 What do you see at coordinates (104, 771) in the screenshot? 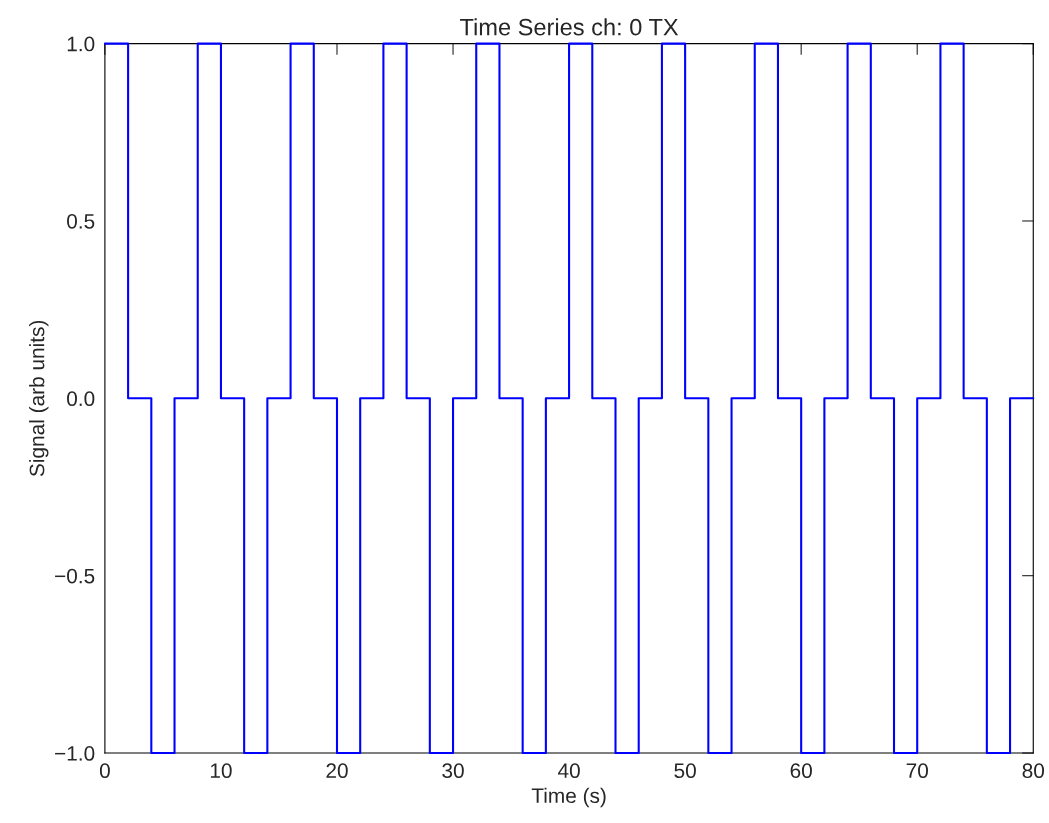
I see `x-tick-label: 0` at bounding box center [104, 771].